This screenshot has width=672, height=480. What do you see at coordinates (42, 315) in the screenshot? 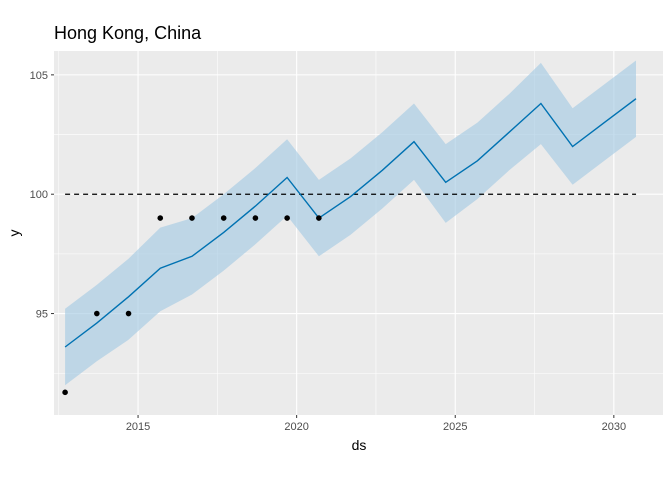
I see `y-tick-label: 95` at bounding box center [42, 315].